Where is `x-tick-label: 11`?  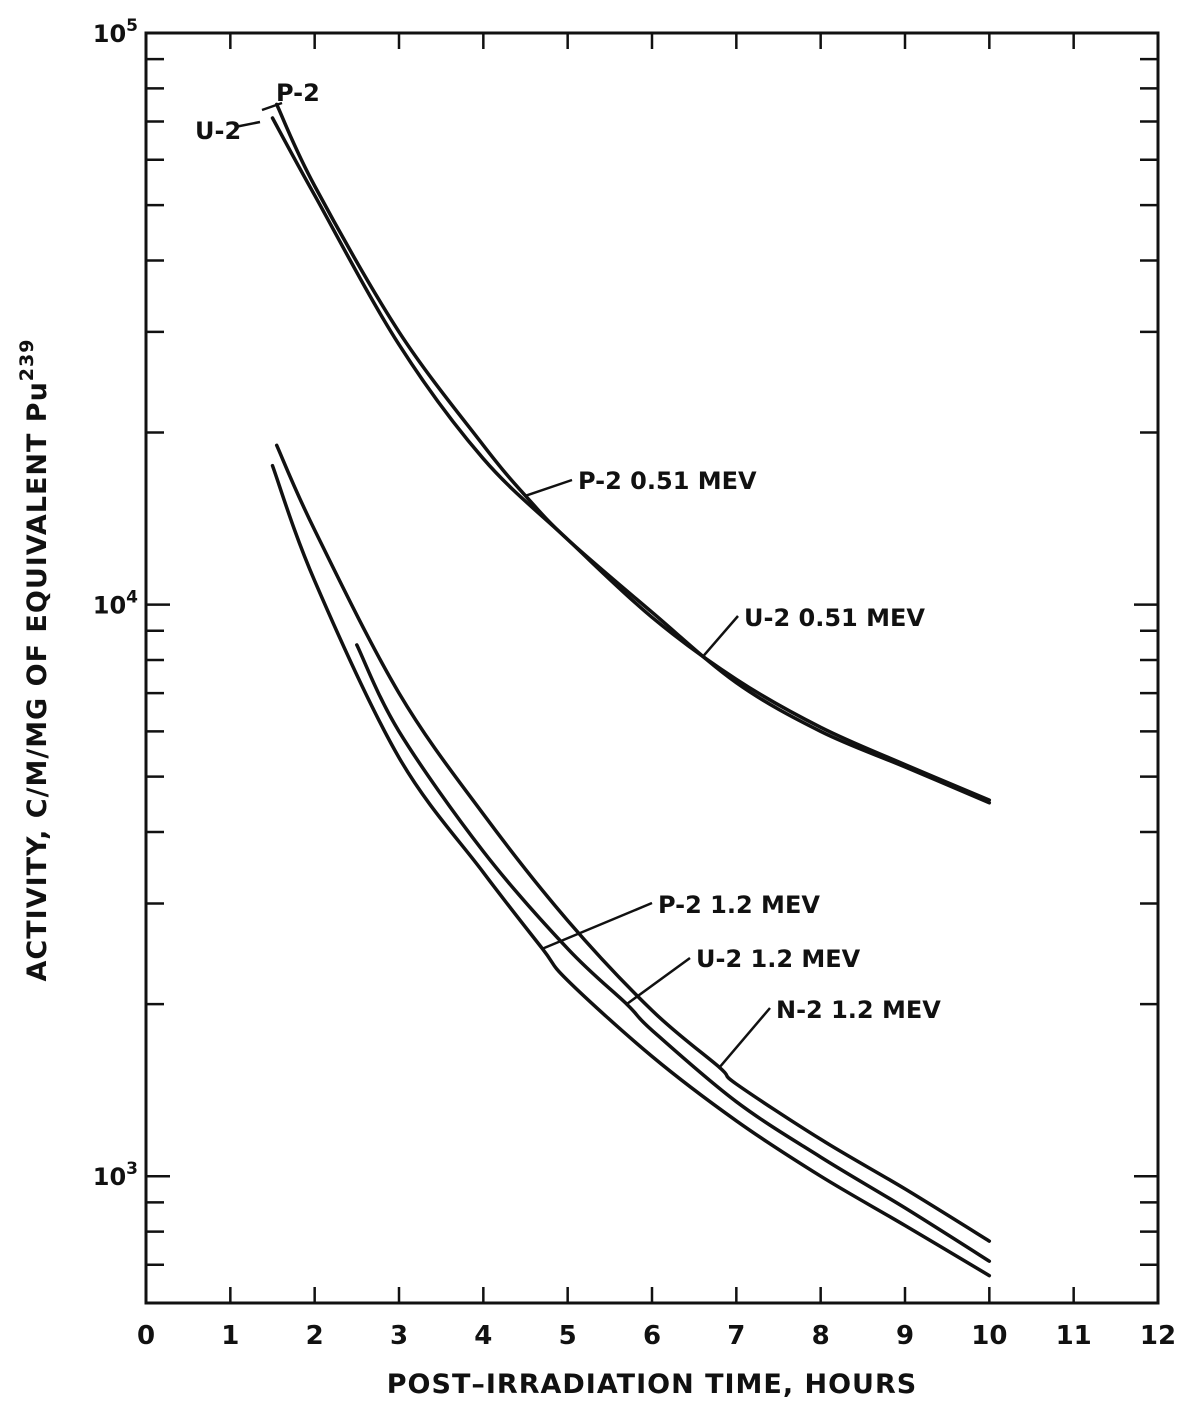 x-tick-label: 11 is located at coordinates (1074, 1336).